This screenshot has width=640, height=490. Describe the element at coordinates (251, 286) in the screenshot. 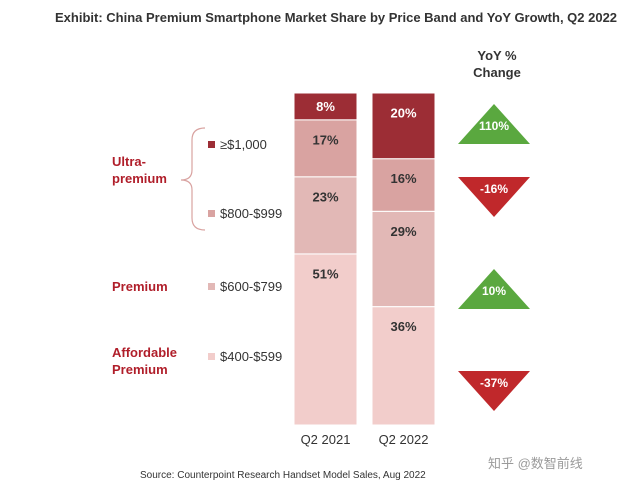

I see `legend-label-600-799: $600-$799` at that location.